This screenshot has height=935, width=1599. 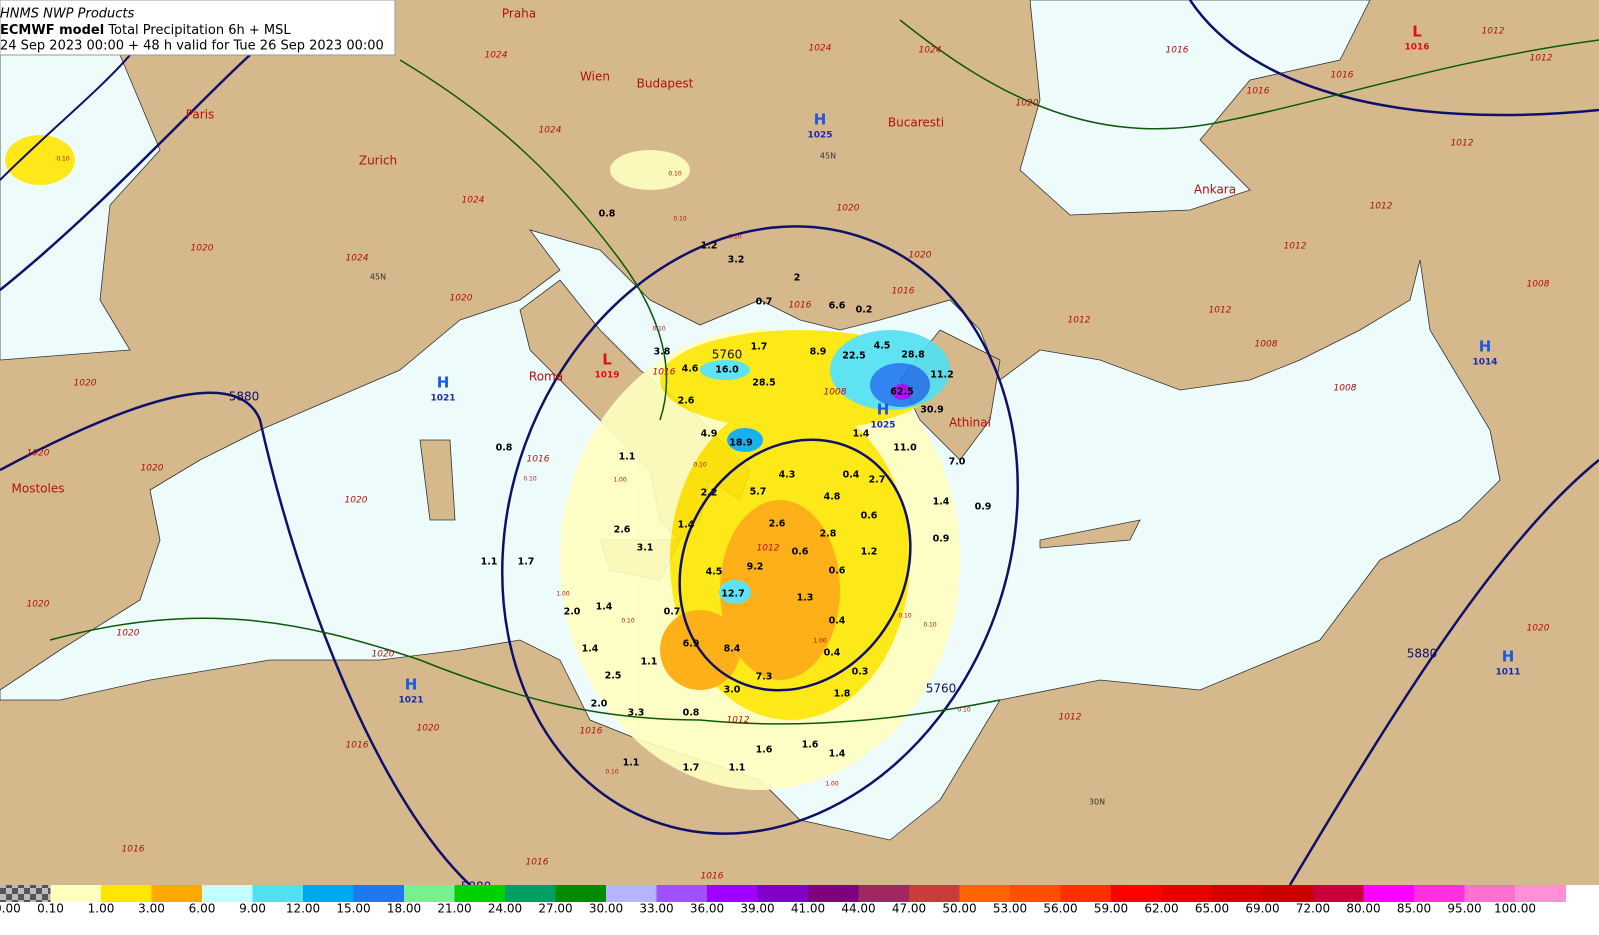 What do you see at coordinates (50, 909) in the screenshot?
I see `legend-label: 0.10` at bounding box center [50, 909].